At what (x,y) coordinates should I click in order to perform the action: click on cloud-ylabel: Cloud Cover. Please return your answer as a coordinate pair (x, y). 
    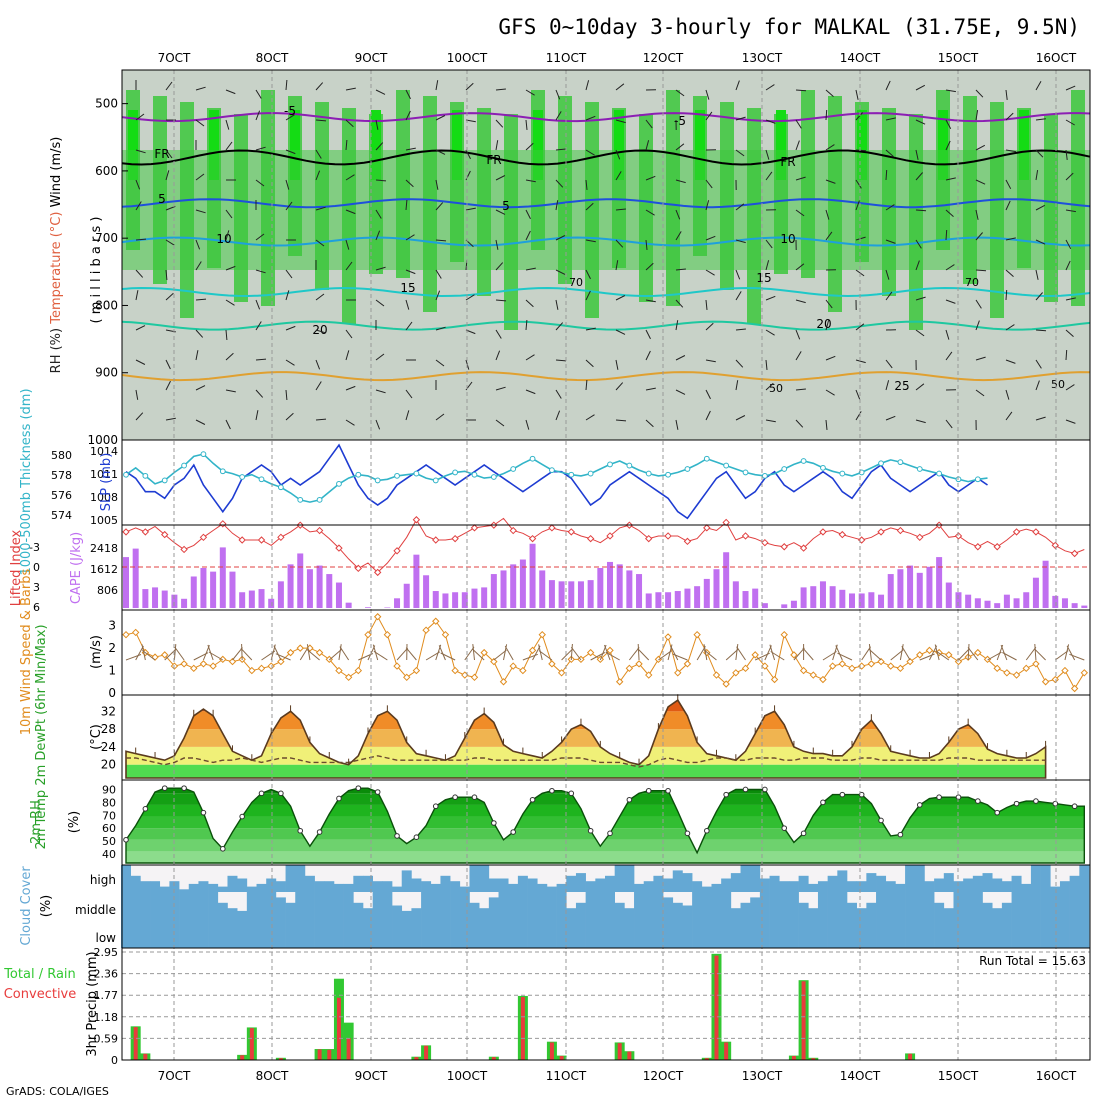
    Looking at the image, I should click on (26, 906).